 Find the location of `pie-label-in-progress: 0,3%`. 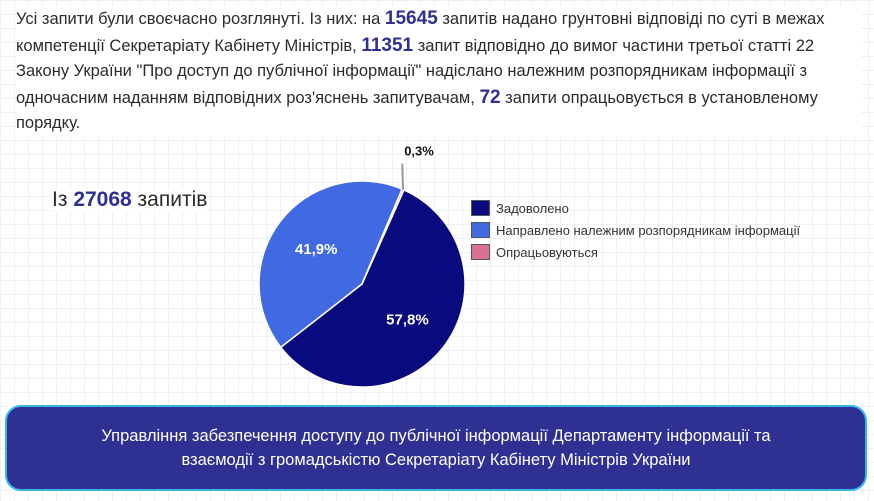

pie-label-in-progress: 0,3% is located at coordinates (419, 151).